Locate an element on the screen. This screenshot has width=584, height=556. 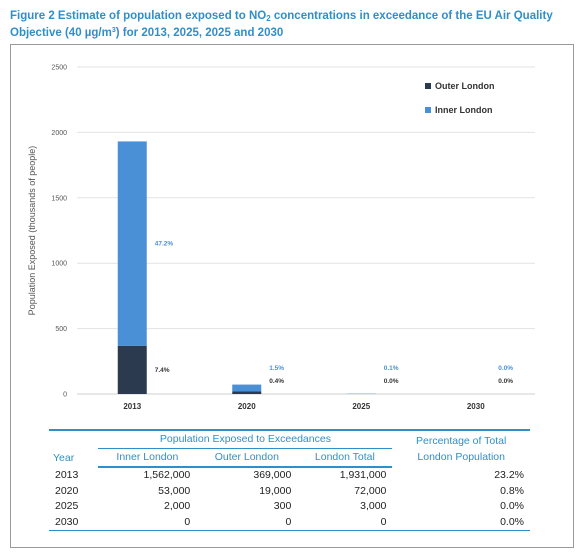
y-tick-label: 500 is located at coordinates (61, 329).